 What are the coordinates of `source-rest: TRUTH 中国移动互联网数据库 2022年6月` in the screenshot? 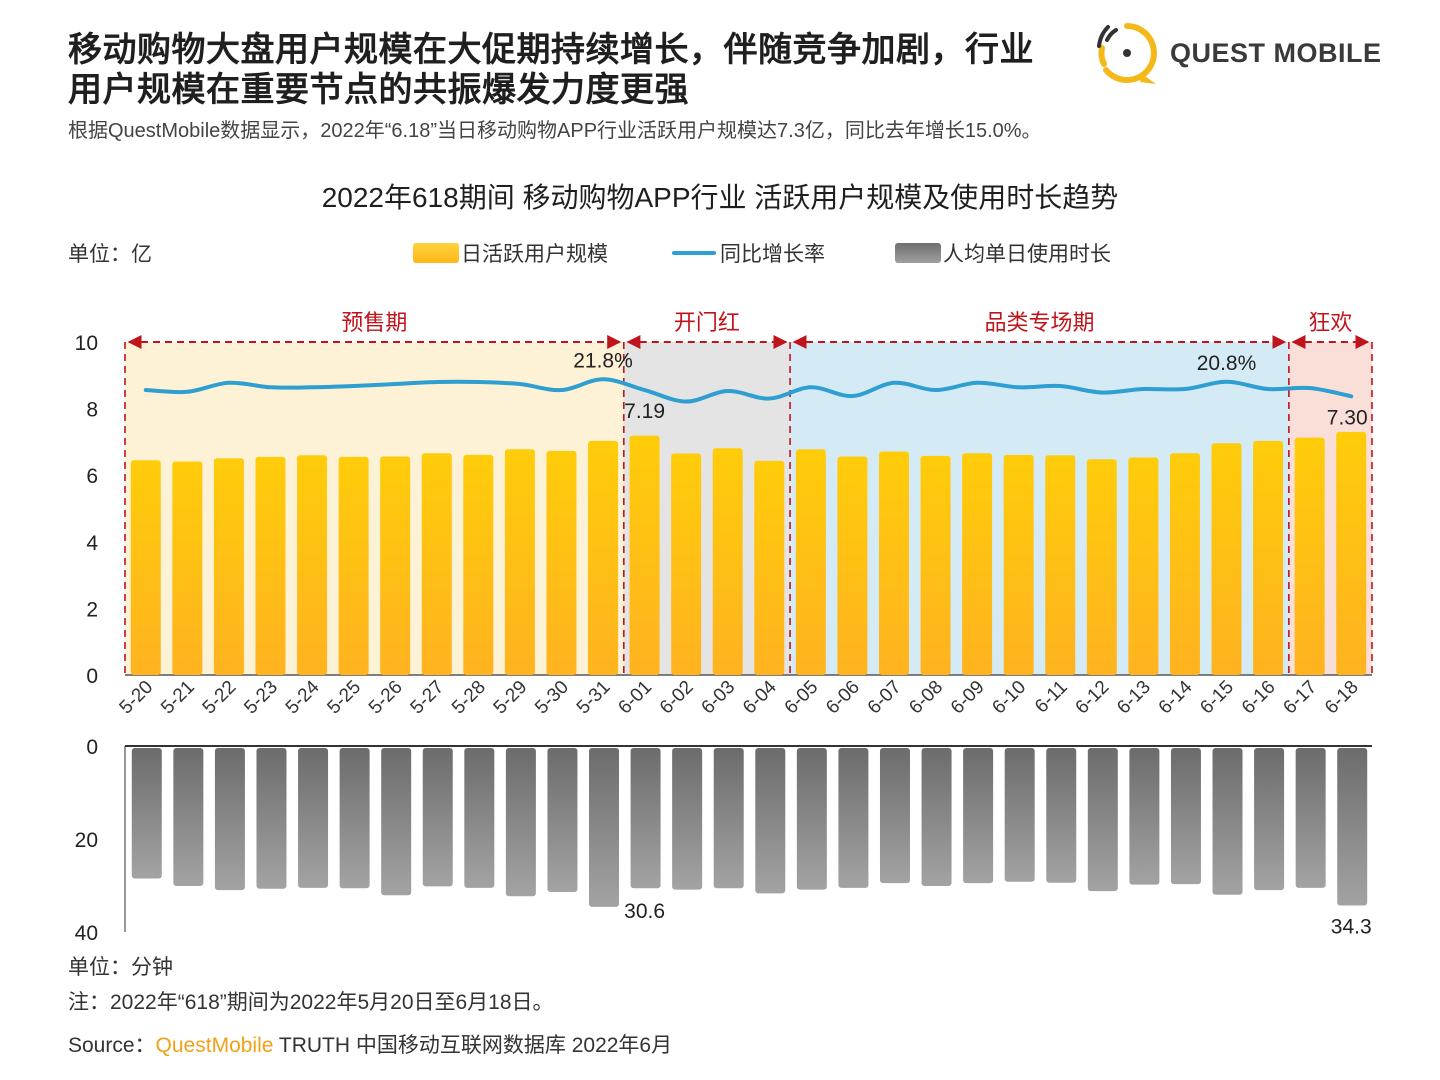 It's located at (473, 1045).